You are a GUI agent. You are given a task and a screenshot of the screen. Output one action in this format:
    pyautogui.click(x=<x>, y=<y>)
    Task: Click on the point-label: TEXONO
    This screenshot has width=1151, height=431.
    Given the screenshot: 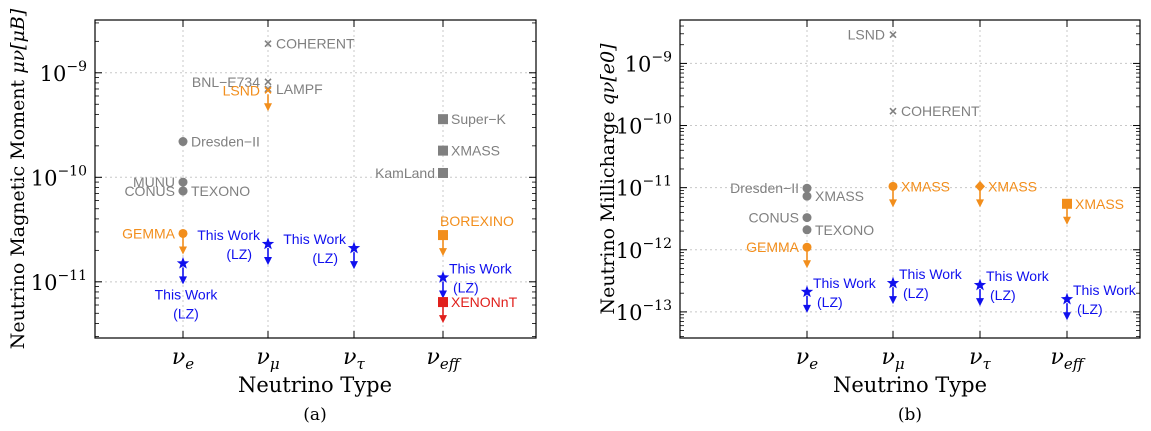 What is the action you would take?
    pyautogui.click(x=844, y=230)
    